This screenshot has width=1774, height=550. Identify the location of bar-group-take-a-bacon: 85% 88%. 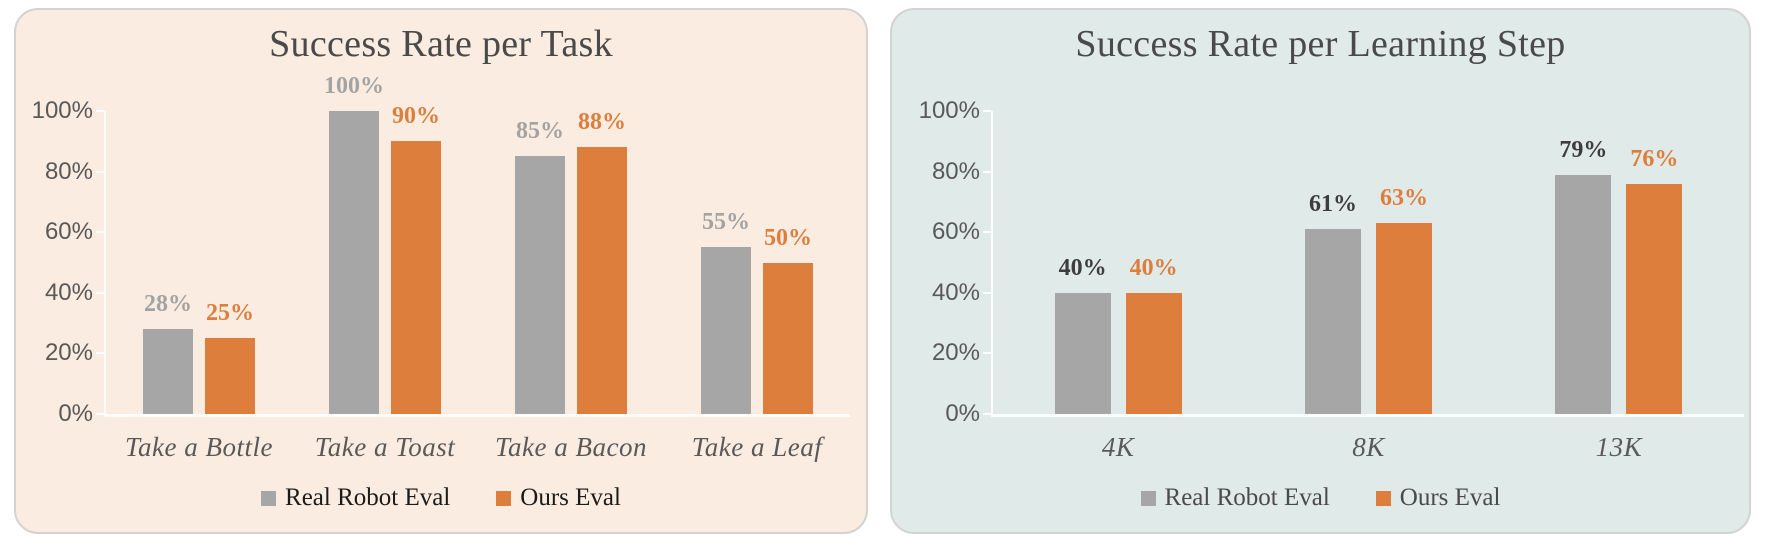
(571, 261).